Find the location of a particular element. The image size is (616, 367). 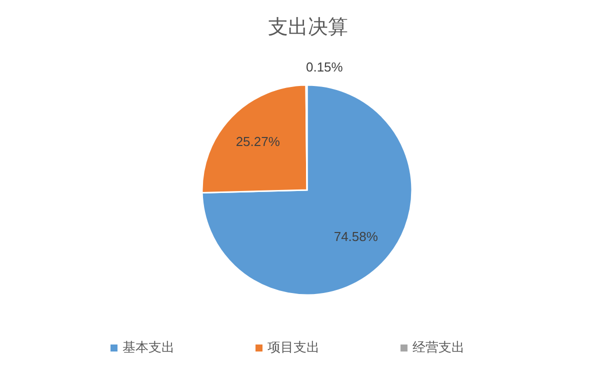

legend-label: 基本支出 is located at coordinates (148, 346).